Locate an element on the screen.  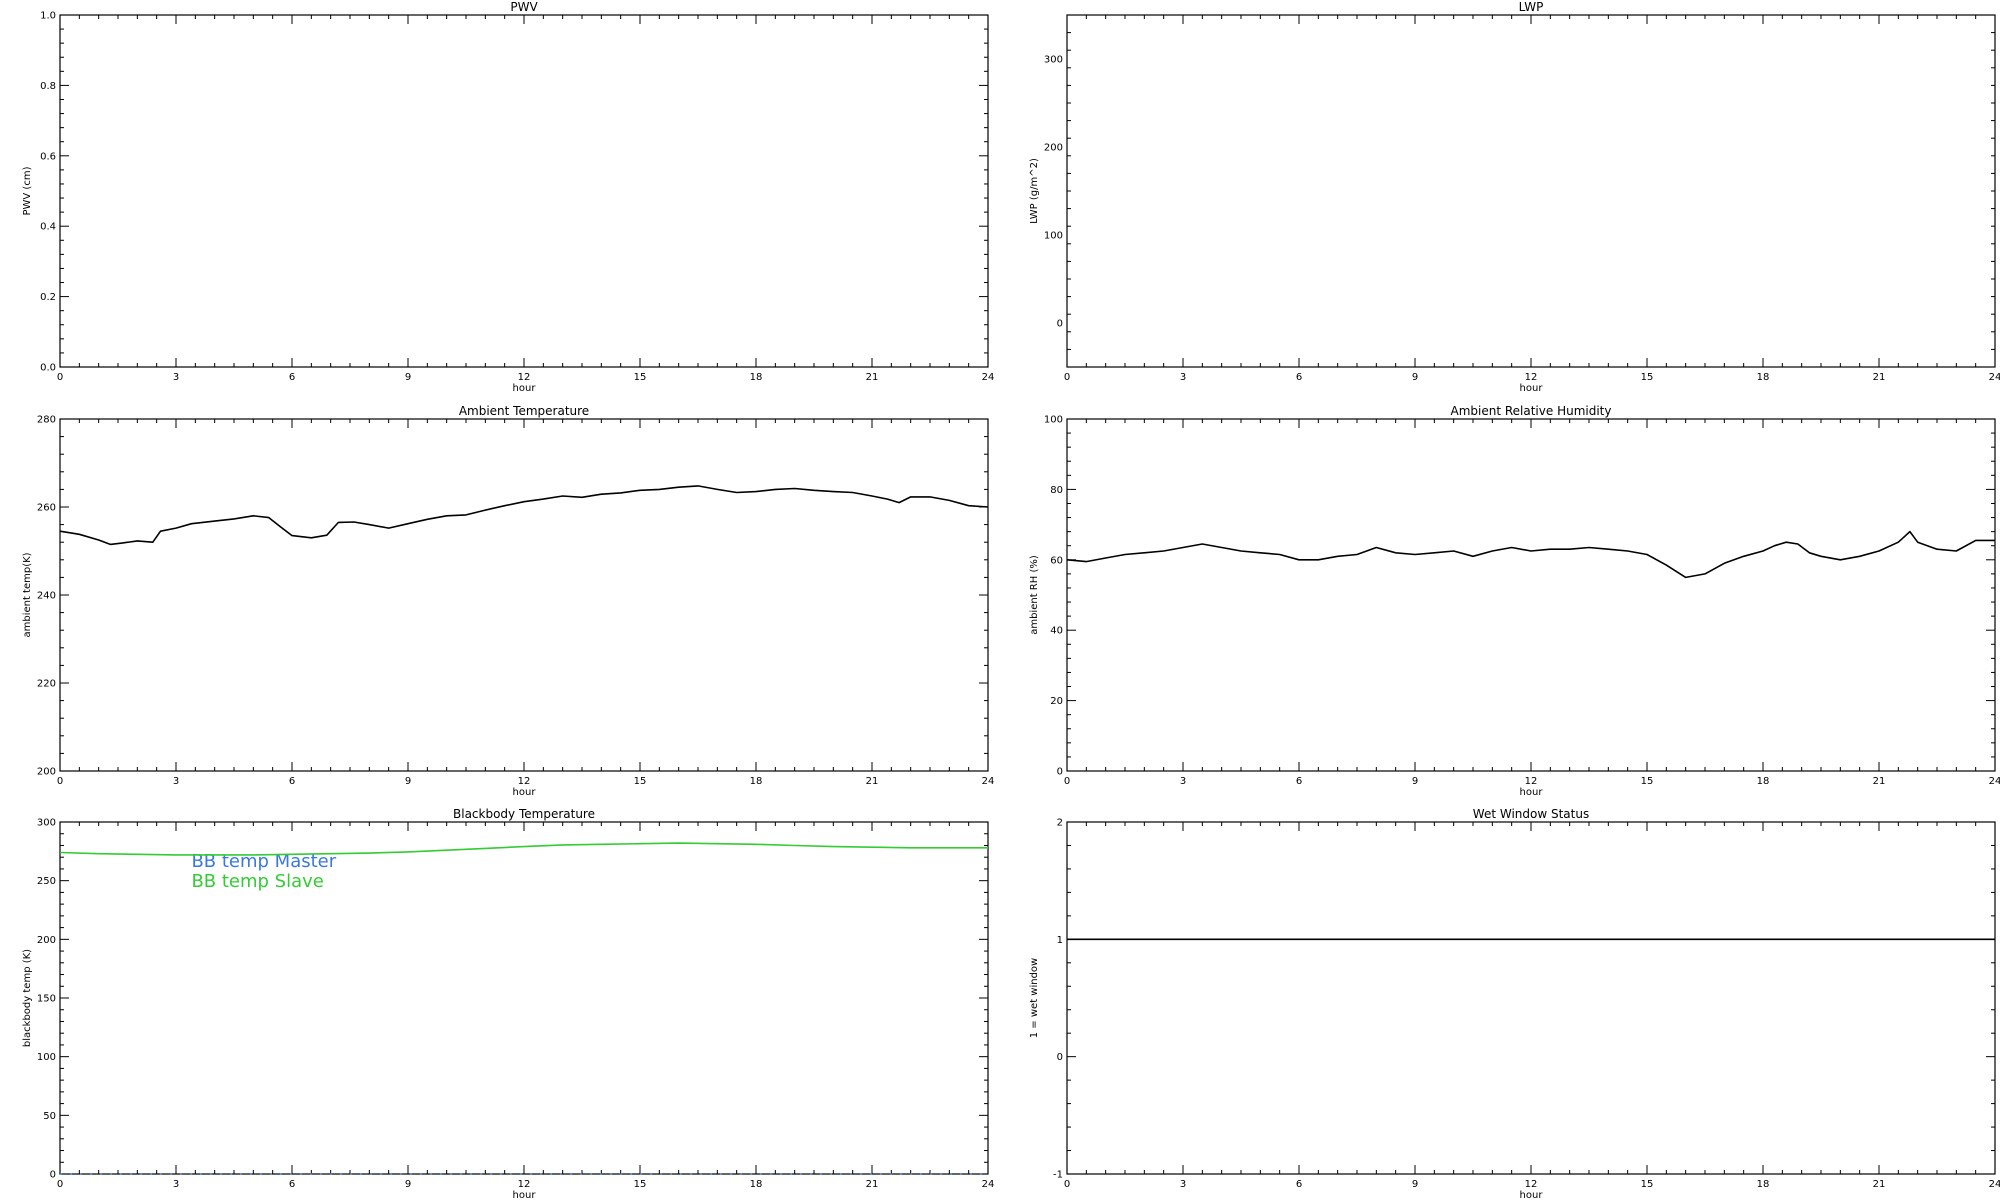
blackbody-temperature-x-tick-label: 9 is located at coordinates (408, 1184).